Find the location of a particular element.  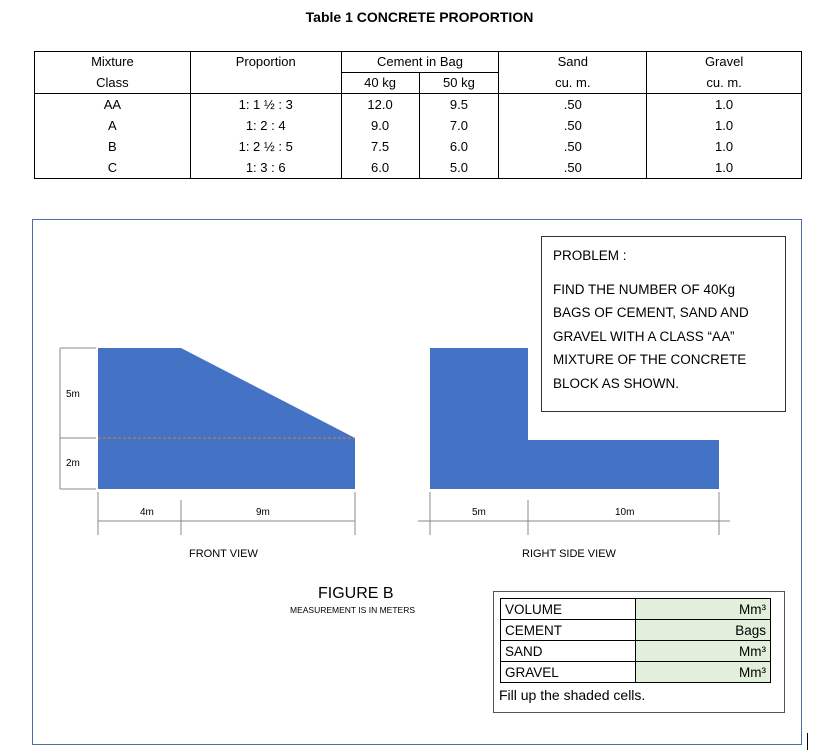

table-row: AA 1: 1 ½ : 3 12.0 9.5 .50 1.0 is located at coordinates (418, 104).